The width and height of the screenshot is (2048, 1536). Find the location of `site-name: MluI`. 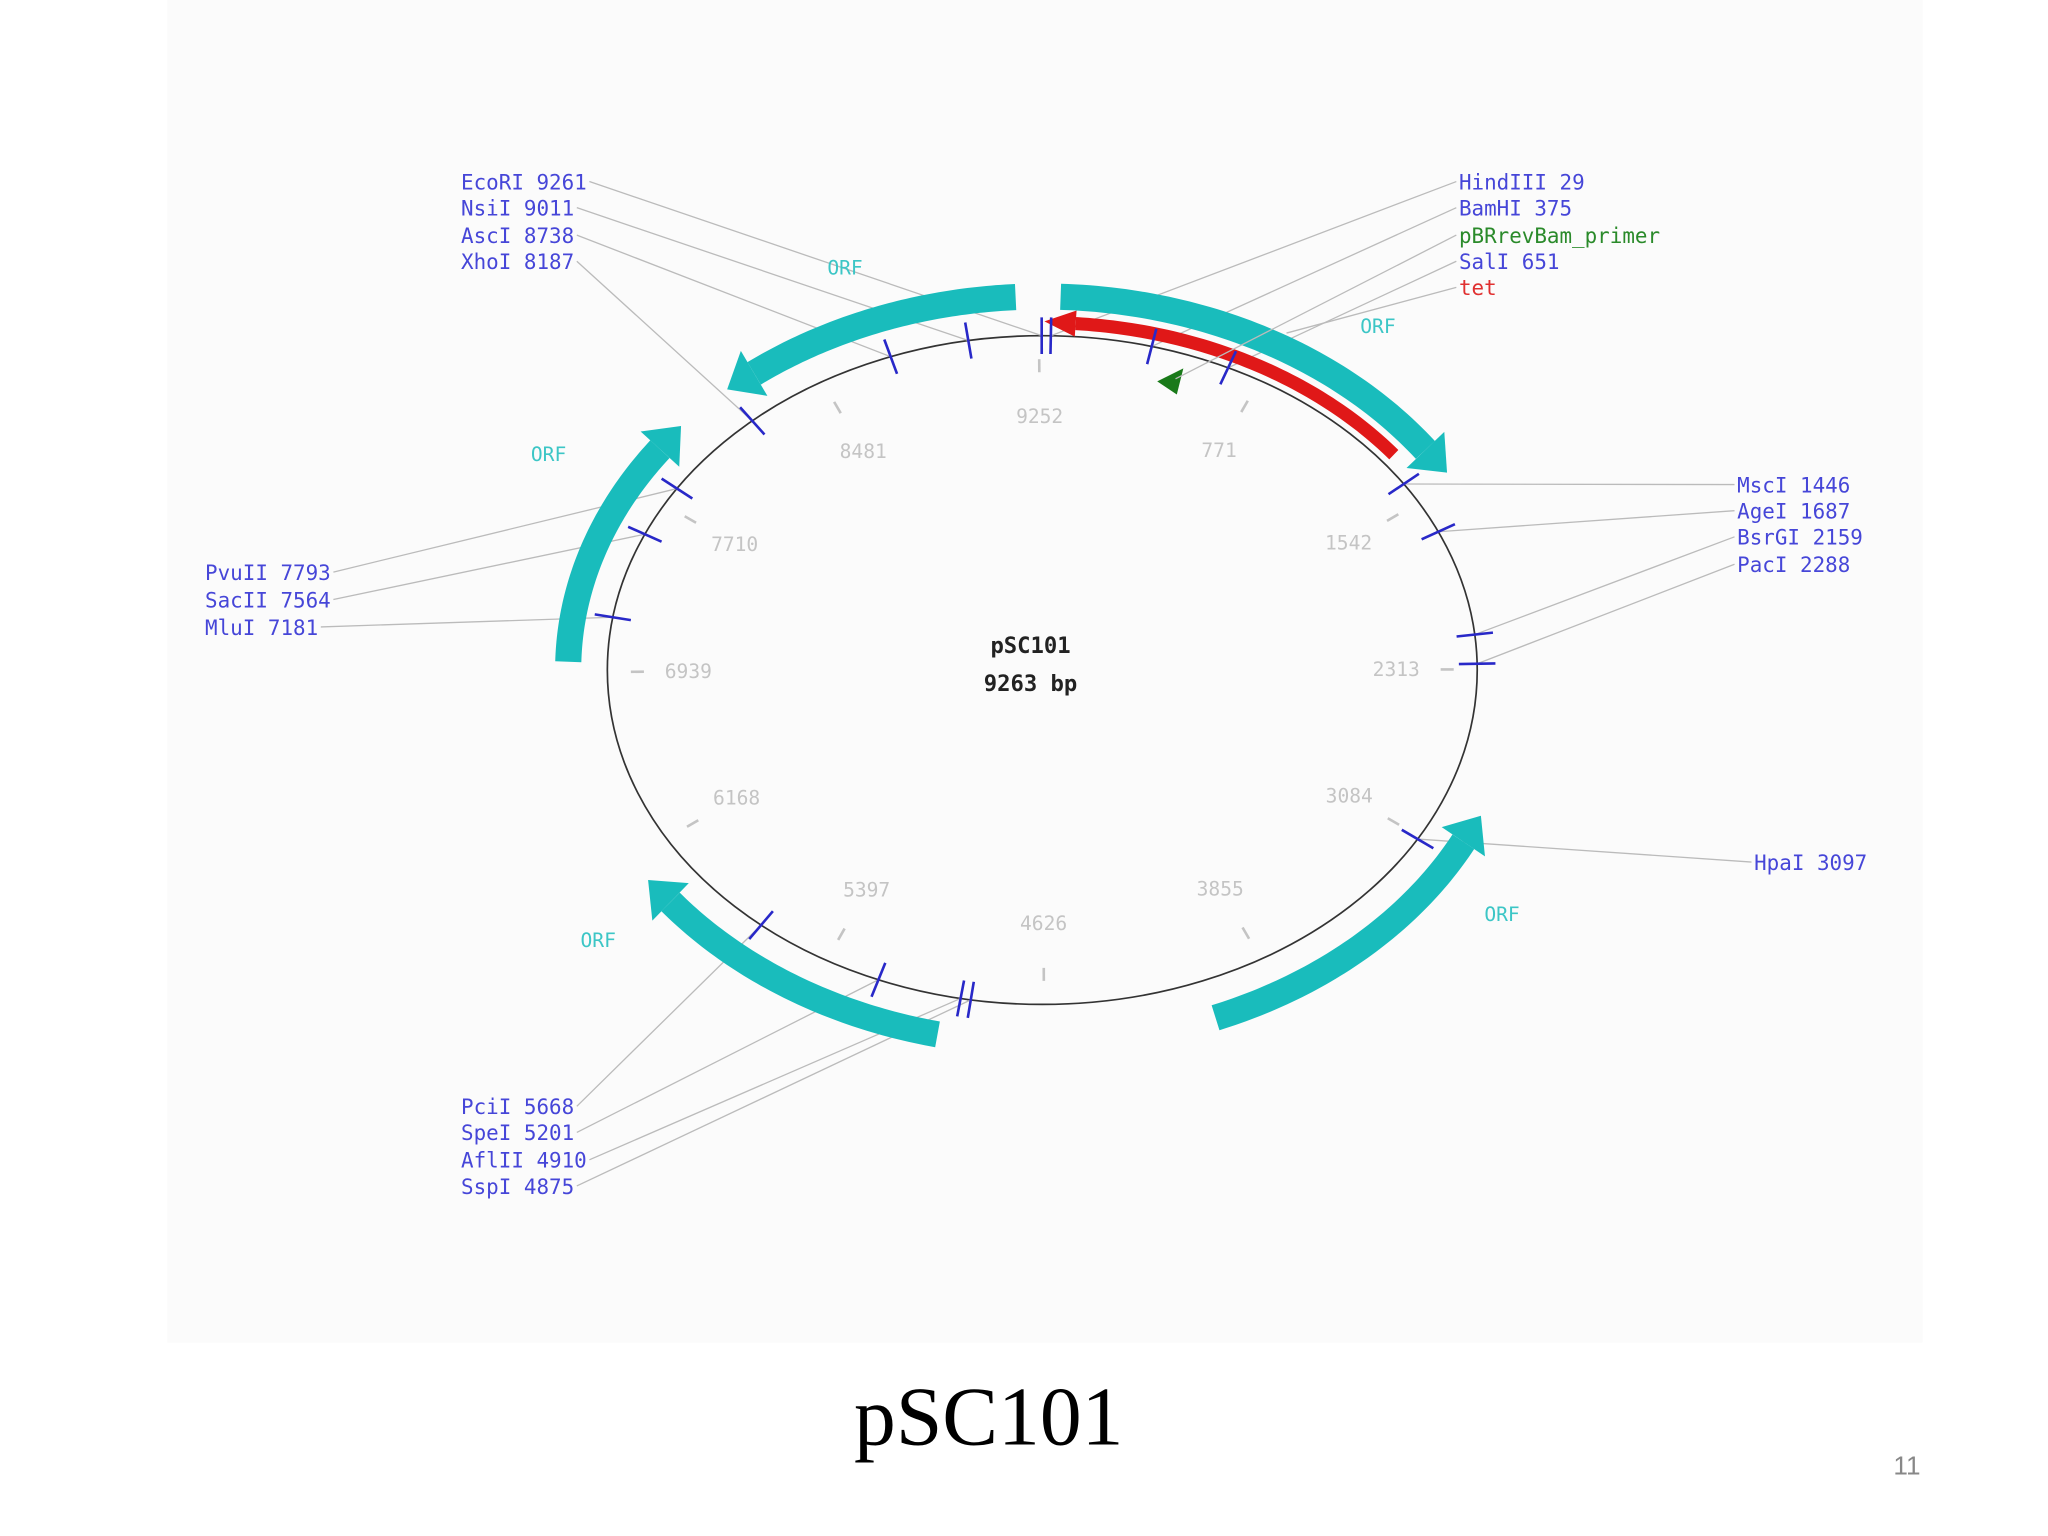

site-name: MluI is located at coordinates (230, 628).